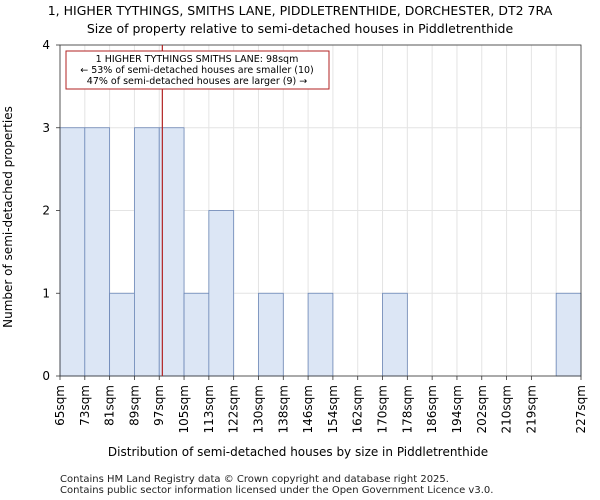  Describe the element at coordinates (258, 409) in the screenshot. I see `x-tick-label: 130sqm` at that location.